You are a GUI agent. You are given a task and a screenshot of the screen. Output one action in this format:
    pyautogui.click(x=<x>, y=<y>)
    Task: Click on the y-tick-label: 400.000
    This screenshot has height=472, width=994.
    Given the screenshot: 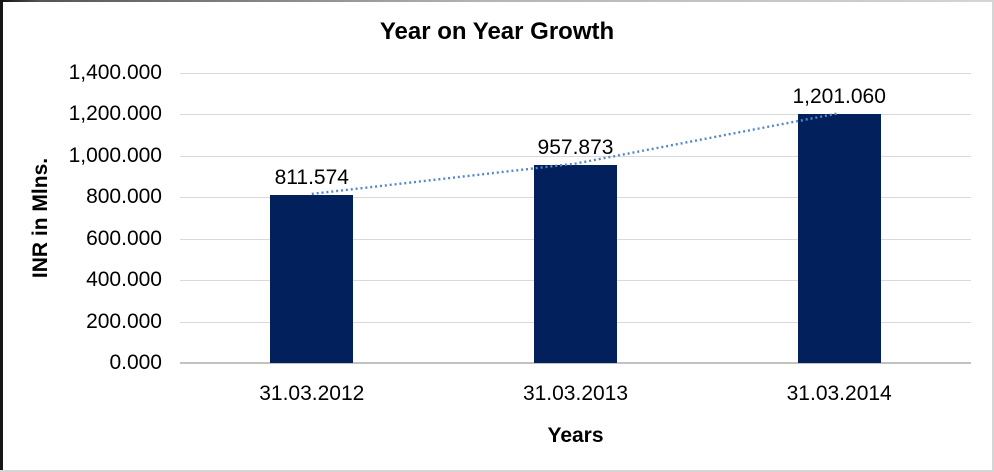 What is the action you would take?
    pyautogui.click(x=124, y=280)
    